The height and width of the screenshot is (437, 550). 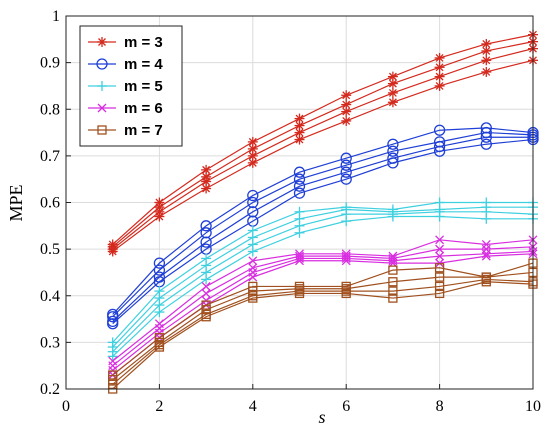 What do you see at coordinates (50, 63) in the screenshot?
I see `y-tick-label: 0.9` at bounding box center [50, 63].